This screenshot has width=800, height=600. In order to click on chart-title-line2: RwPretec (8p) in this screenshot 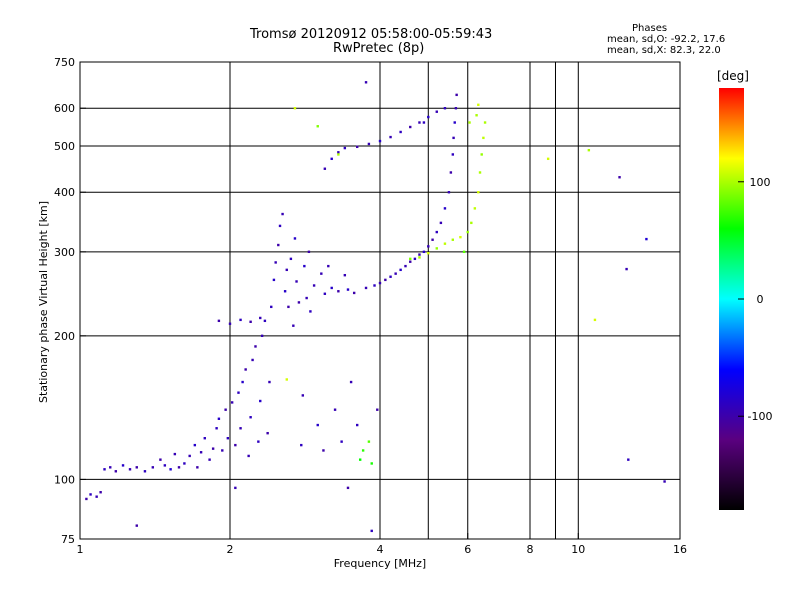, I will do `click(379, 48)`.